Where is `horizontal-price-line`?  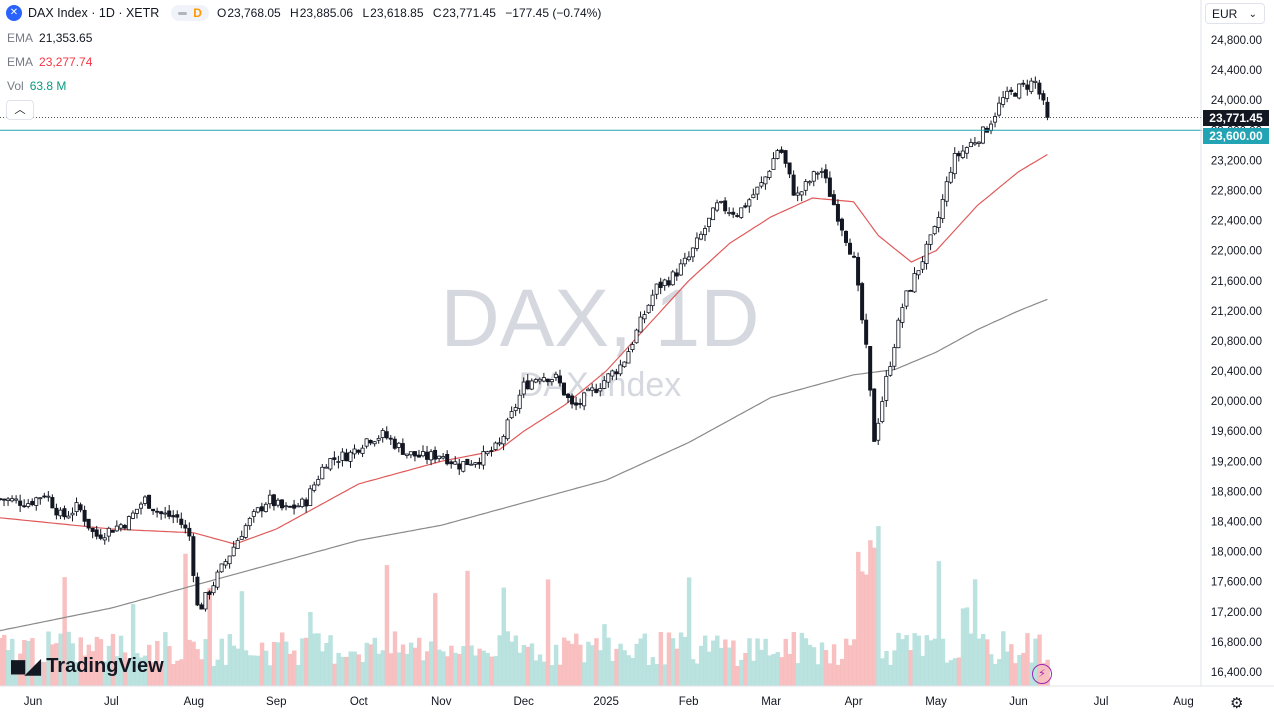 horizontal-price-line is located at coordinates (601, 123).